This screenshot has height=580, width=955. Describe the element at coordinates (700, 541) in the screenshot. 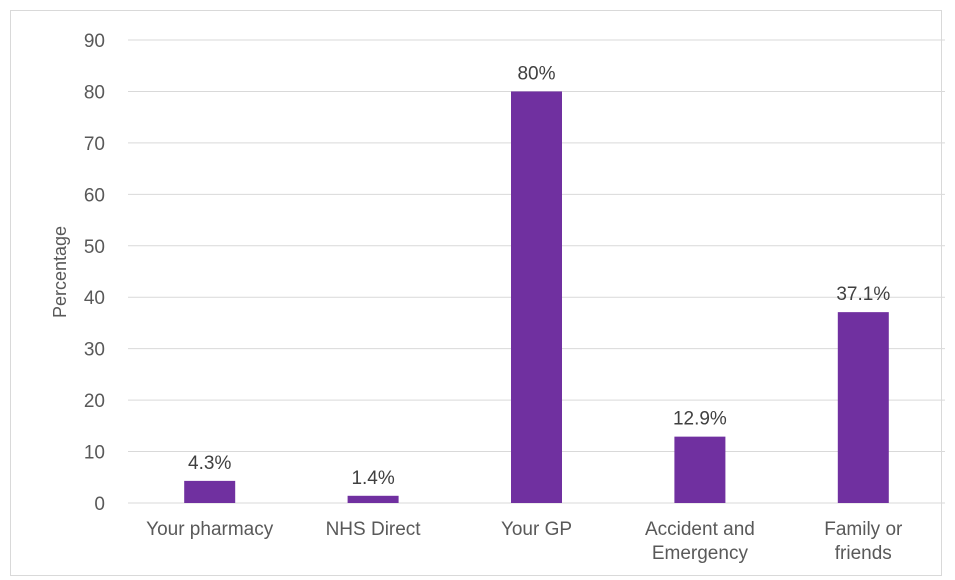

I see `x-category-label: Accident and Emergency` at that location.